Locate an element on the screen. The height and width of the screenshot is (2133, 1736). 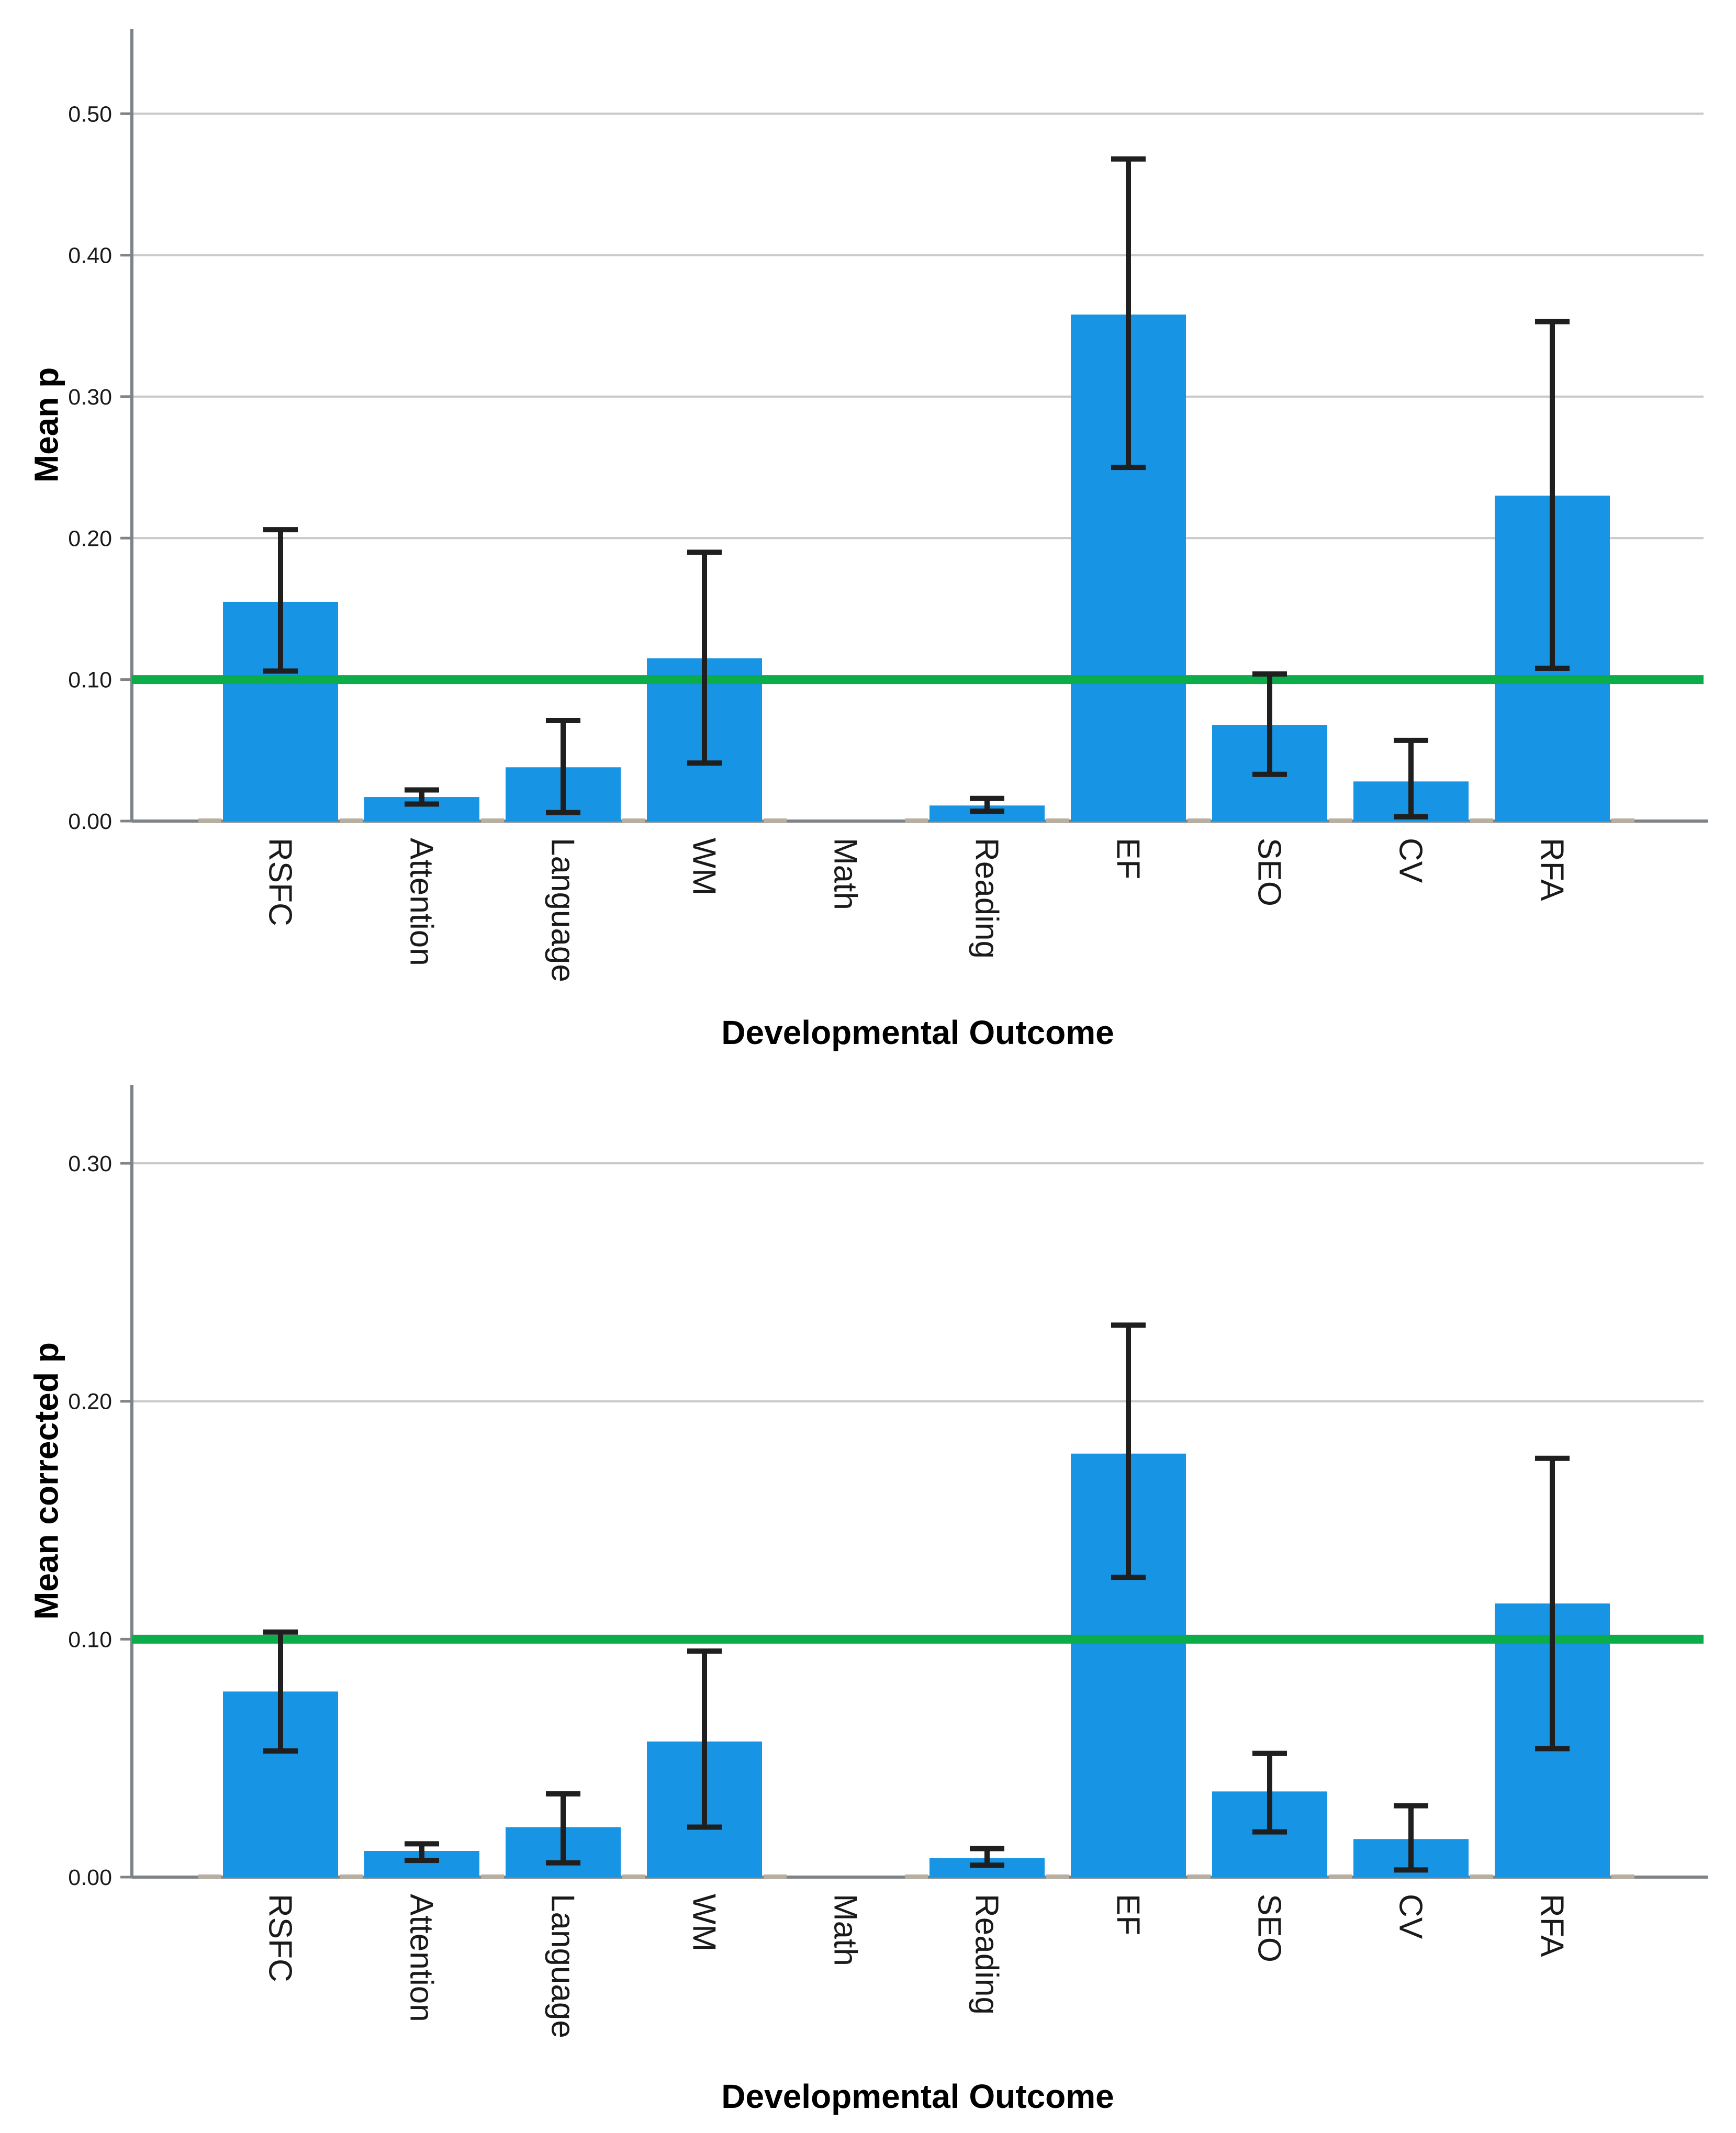
y-axis-title: Mean corrected p is located at coordinates (46, 1481).